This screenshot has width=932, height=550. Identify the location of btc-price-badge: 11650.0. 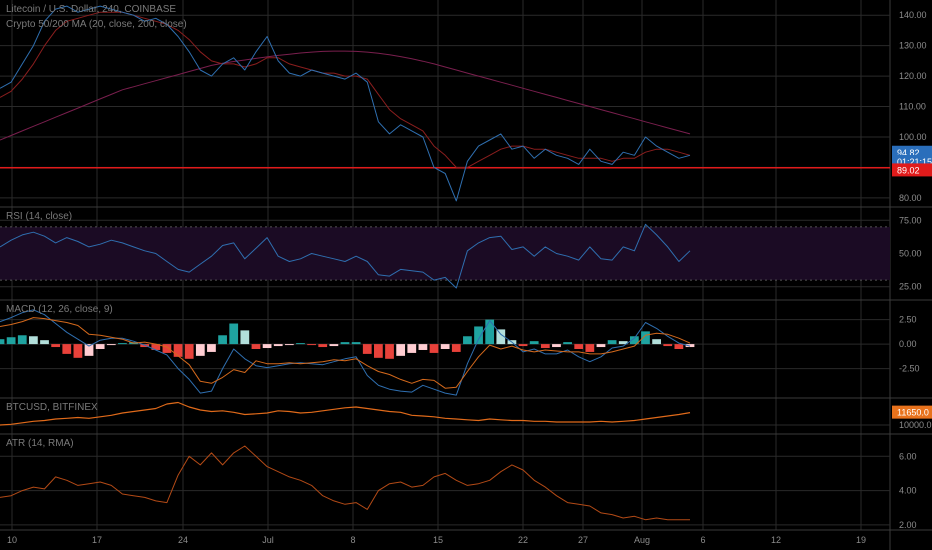
(913, 413).